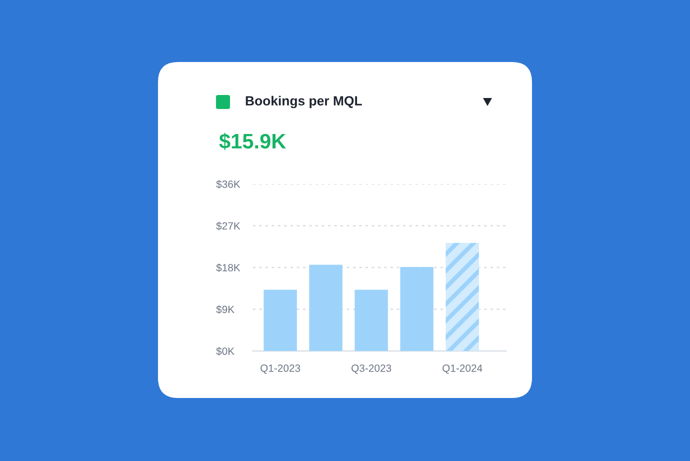  Describe the element at coordinates (372, 369) in the screenshot. I see `x-tick-label: Q3-2023` at that location.